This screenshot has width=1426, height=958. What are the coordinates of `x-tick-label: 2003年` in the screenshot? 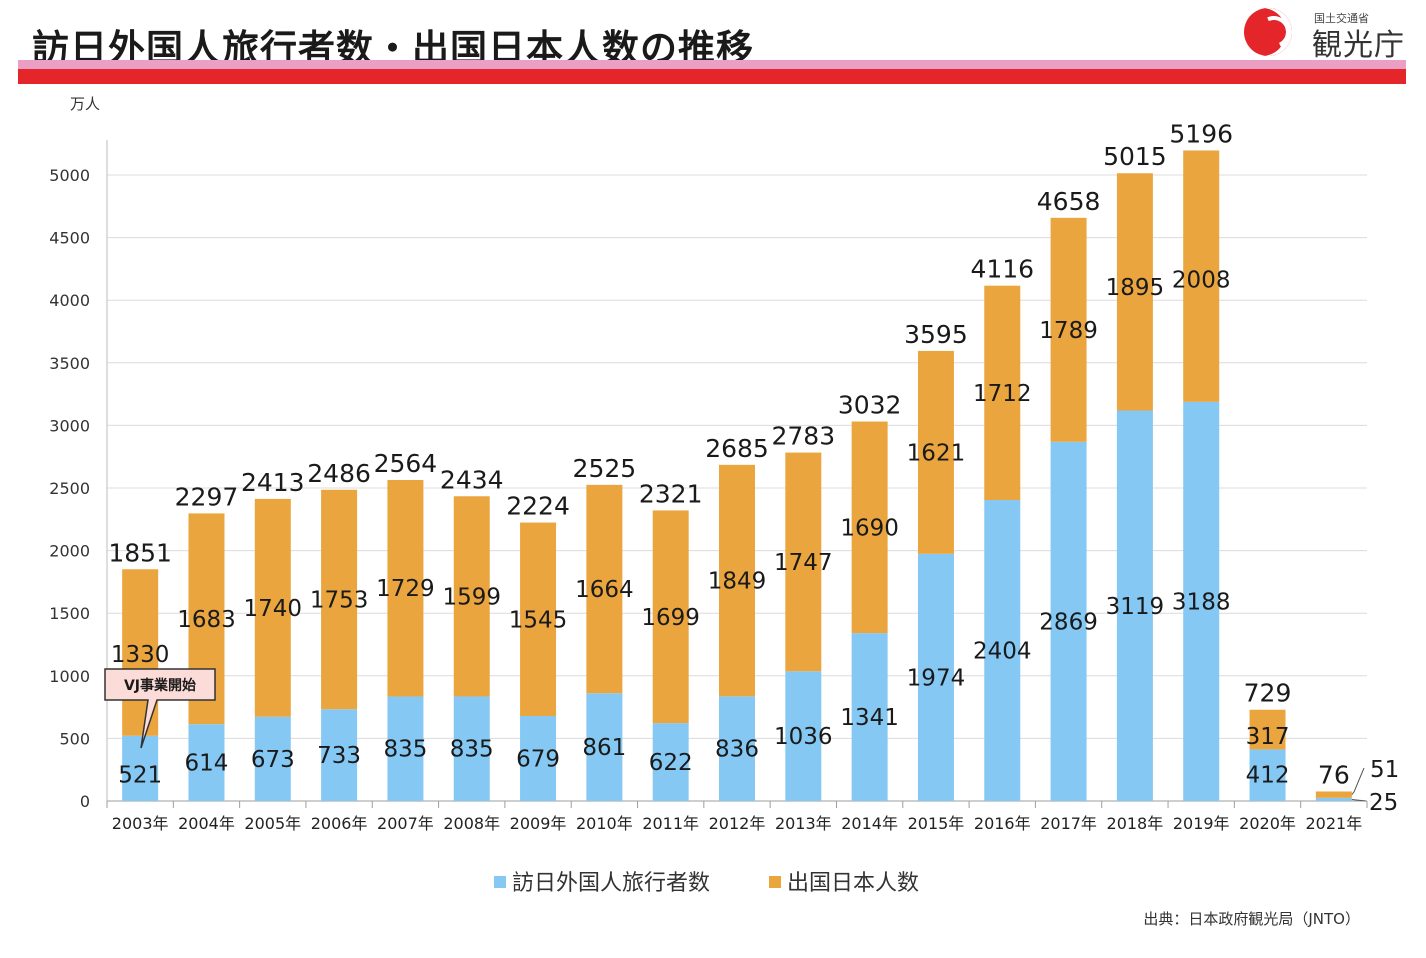 It's located at (140, 823).